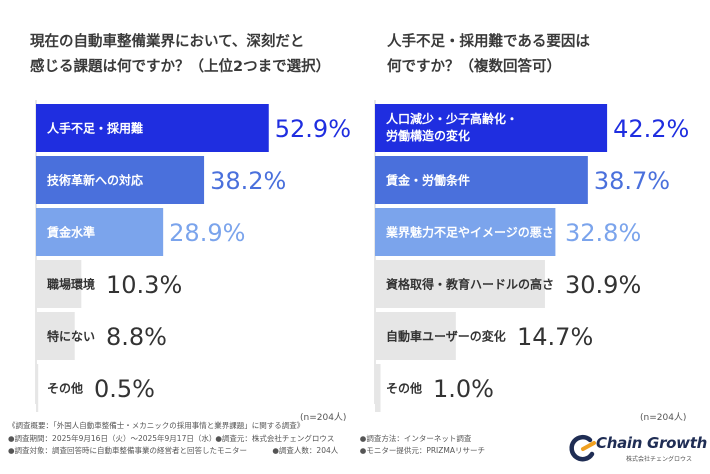 This screenshot has height=474, width=710. I want to click on category-label-line: 職場環境, so click(71, 284).